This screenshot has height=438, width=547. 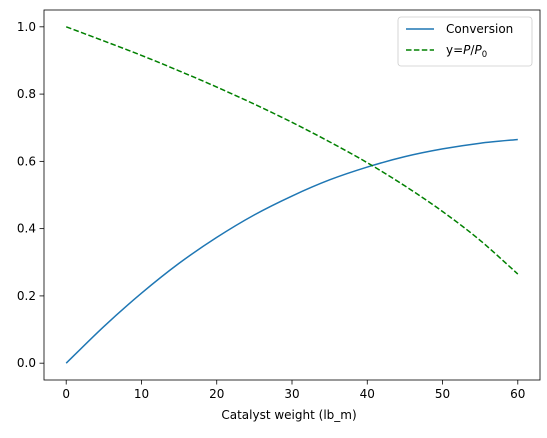 I want to click on x-axis-label: Catalyst weight (lb_m), so click(x=288, y=415).